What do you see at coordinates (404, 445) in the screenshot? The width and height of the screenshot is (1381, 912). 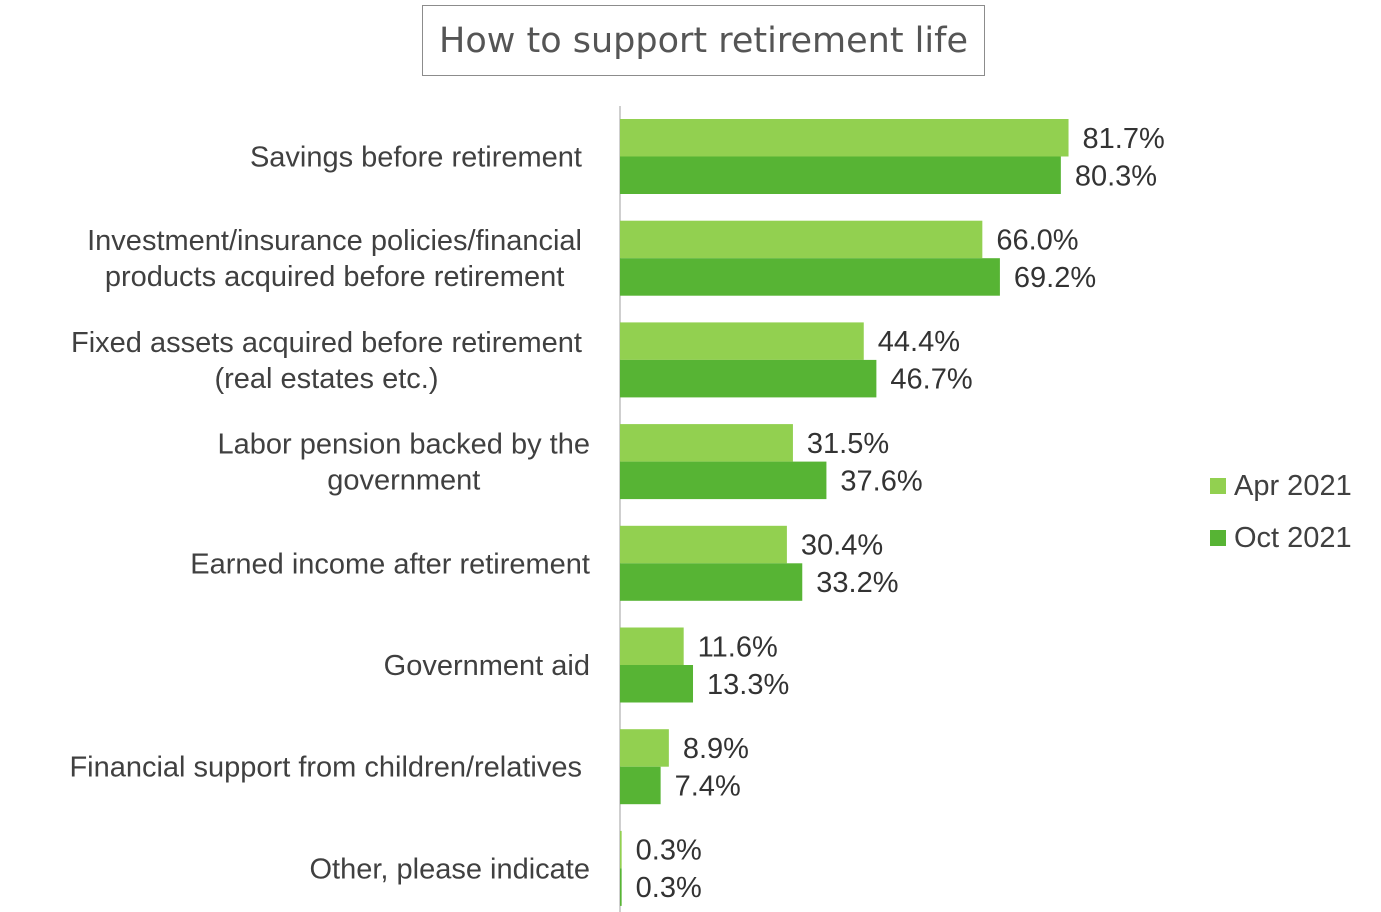 I see `category-label-3-line-0: Labor pension backed by the` at bounding box center [404, 445].